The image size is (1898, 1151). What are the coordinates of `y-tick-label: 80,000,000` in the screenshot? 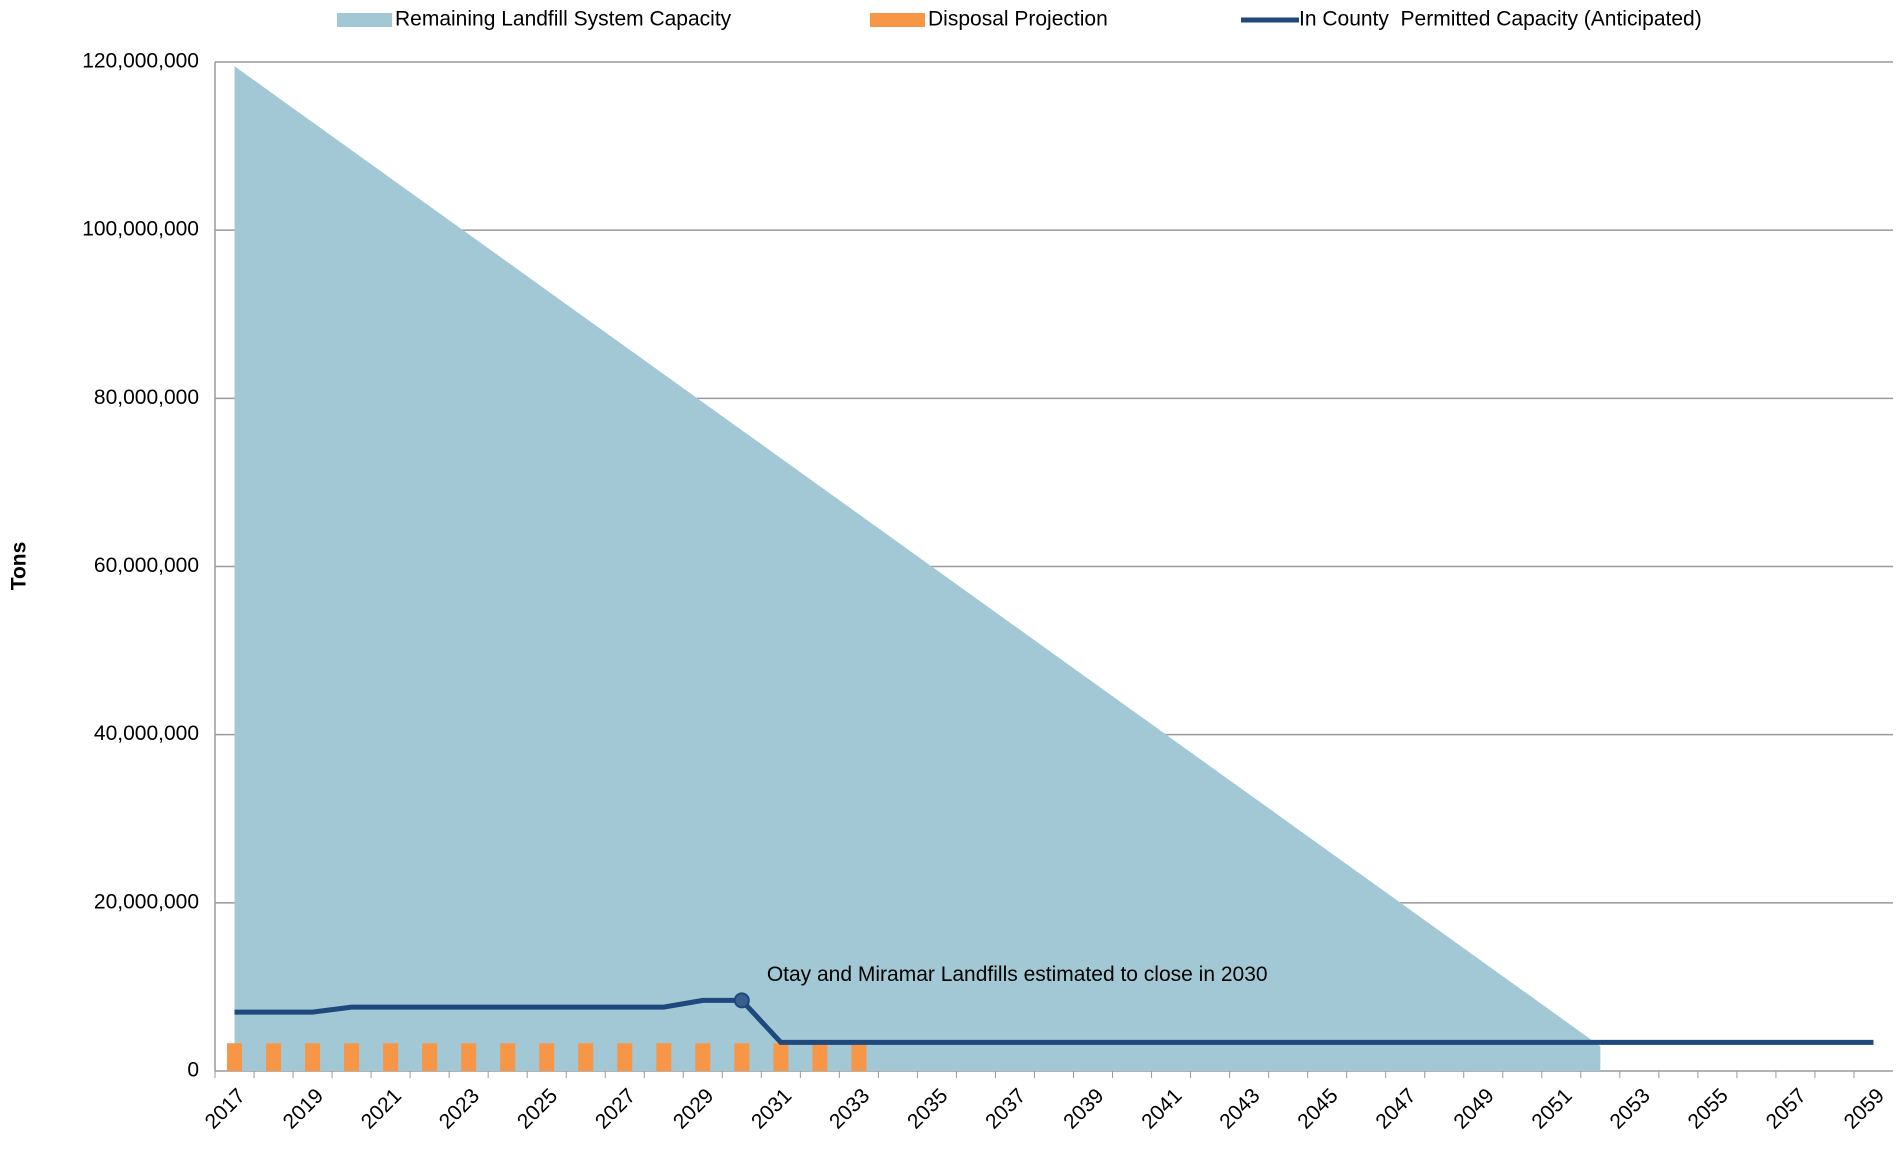 It's located at (146, 397).